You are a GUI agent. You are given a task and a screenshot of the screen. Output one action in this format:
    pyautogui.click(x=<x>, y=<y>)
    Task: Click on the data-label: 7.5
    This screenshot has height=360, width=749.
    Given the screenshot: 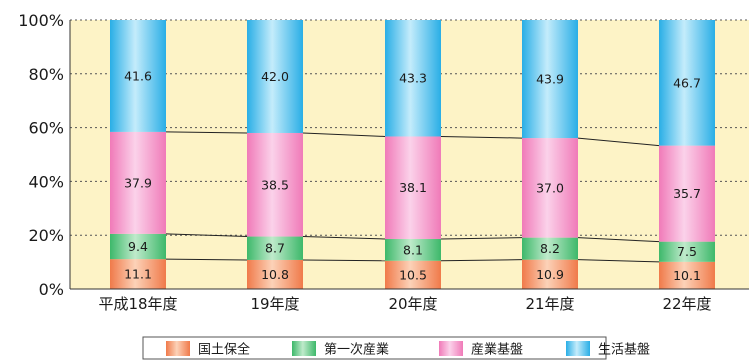 What is the action you would take?
    pyautogui.click(x=687, y=251)
    